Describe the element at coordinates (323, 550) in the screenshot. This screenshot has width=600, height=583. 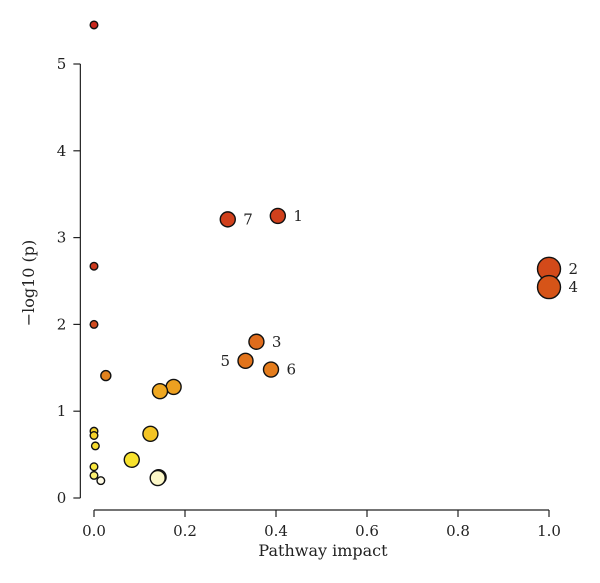
I see `x-axis-title: Pathway impact` at that location.